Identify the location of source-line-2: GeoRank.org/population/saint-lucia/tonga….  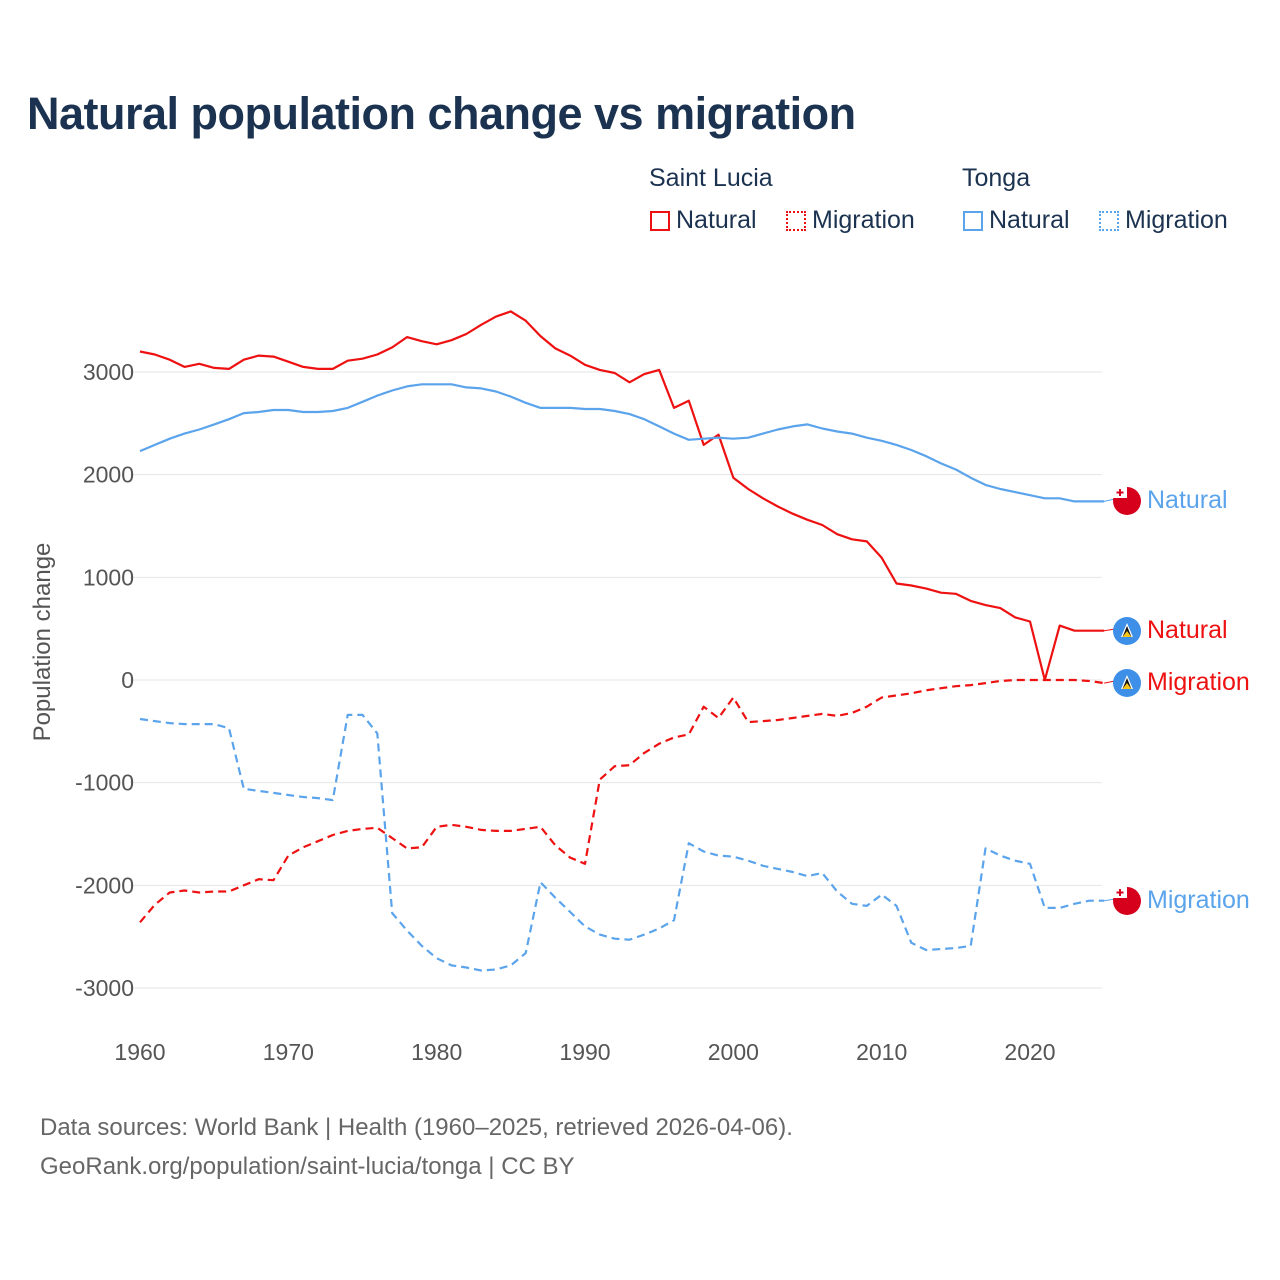
(307, 1166).